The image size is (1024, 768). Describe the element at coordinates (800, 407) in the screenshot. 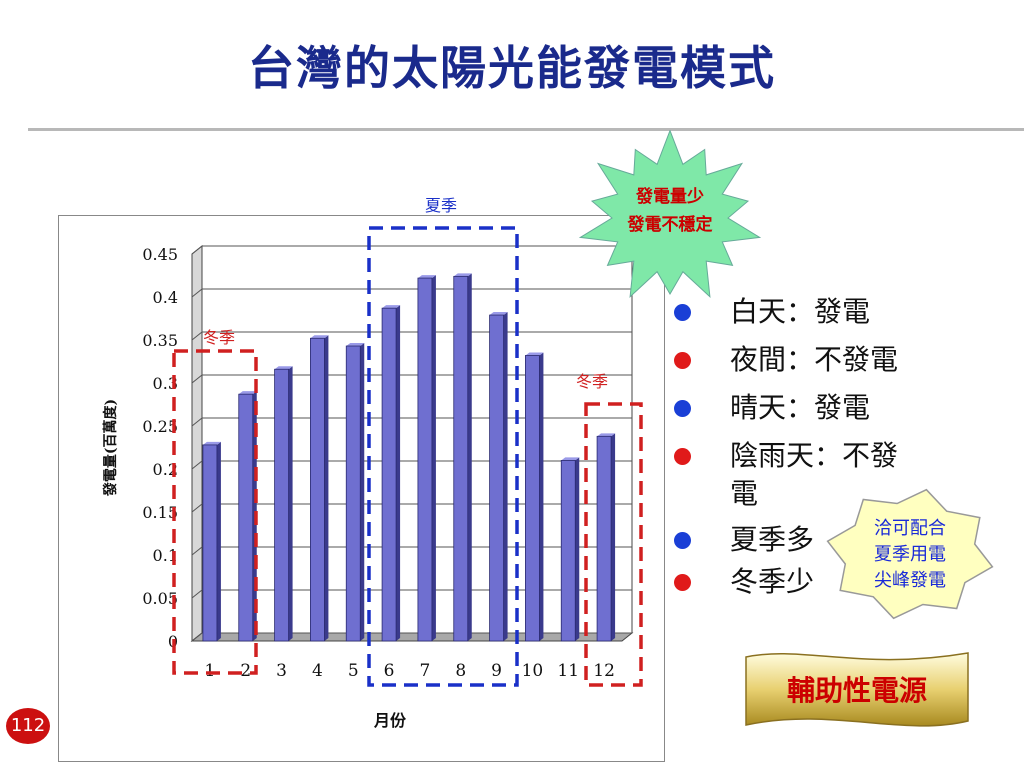

I see `legend-text: 晴天：發電` at that location.